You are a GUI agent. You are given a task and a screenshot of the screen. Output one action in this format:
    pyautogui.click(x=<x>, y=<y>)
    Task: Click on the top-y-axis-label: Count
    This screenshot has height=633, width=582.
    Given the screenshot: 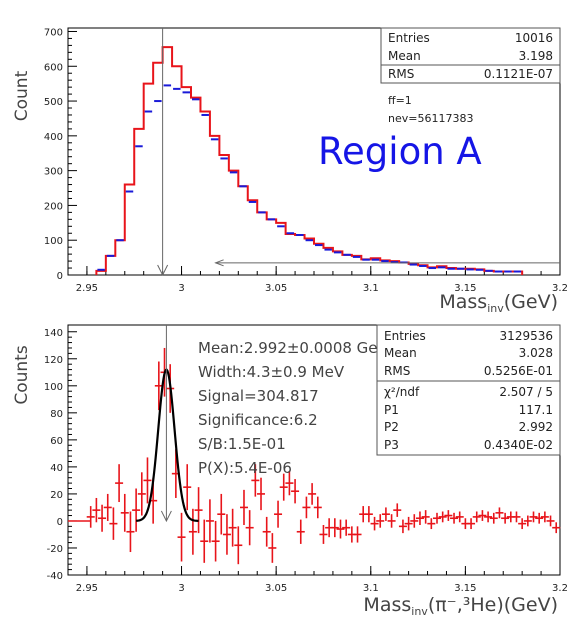 What is the action you would take?
    pyautogui.click(x=22, y=95)
    